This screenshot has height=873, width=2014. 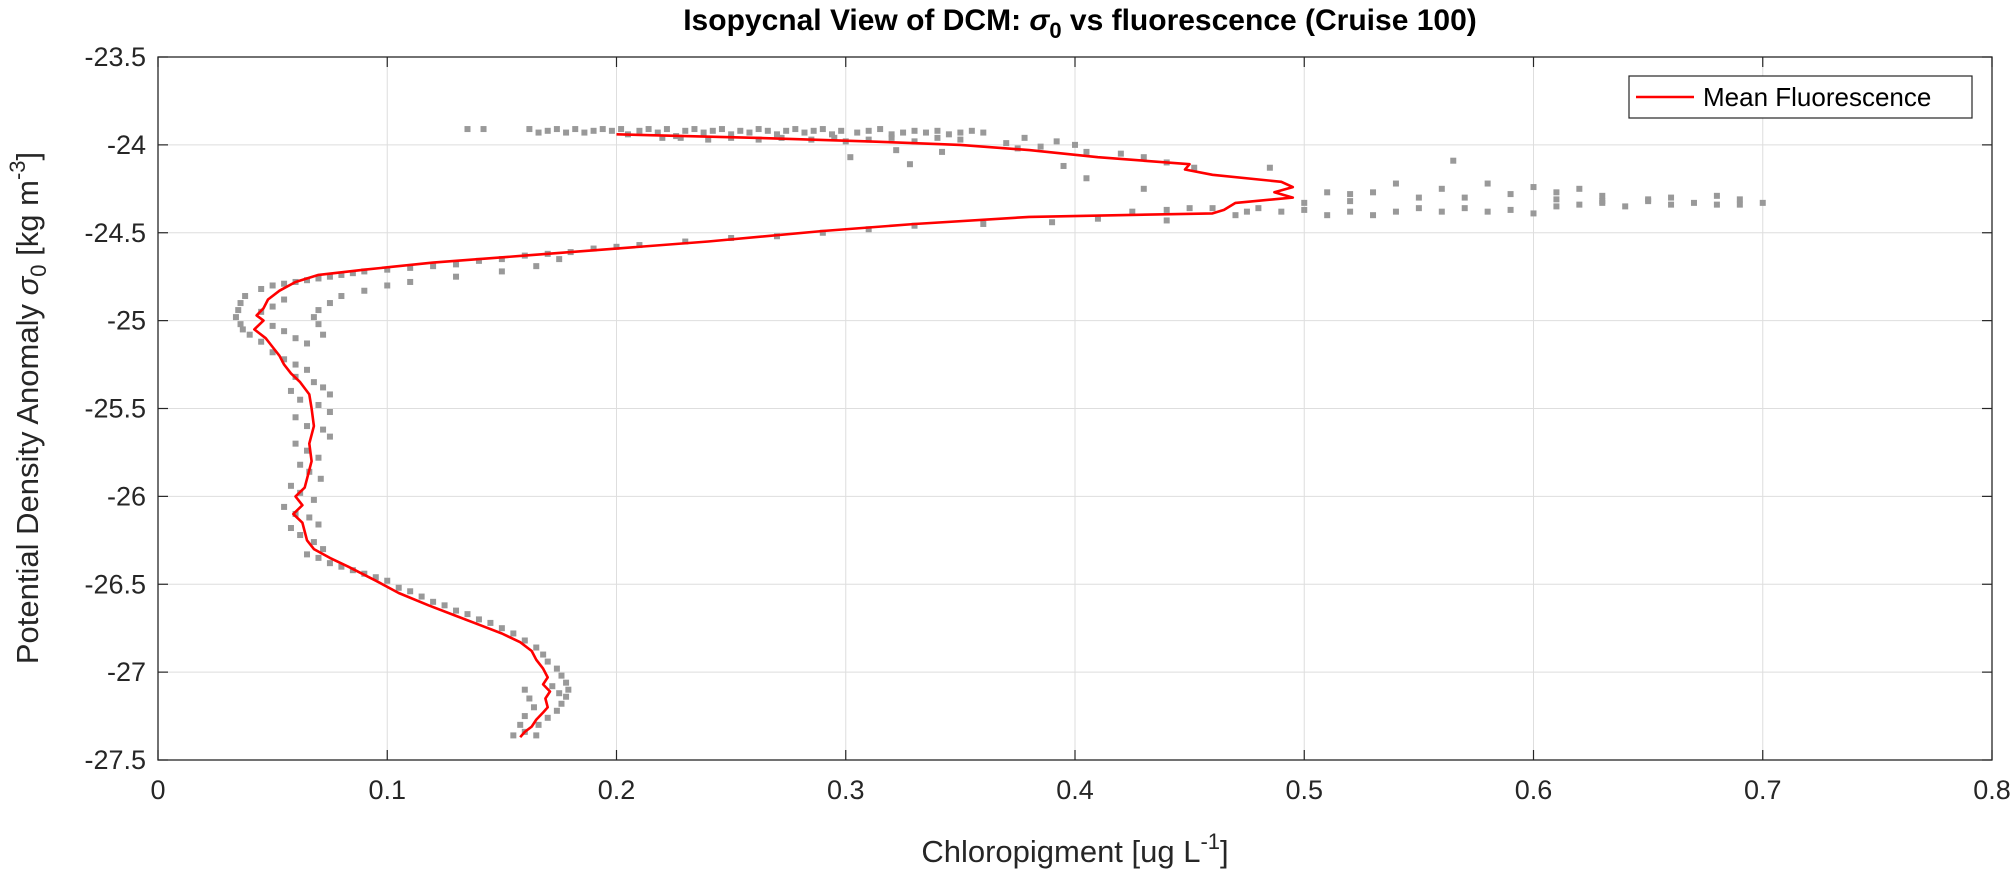 I want to click on x-tick-label: 0.8, so click(x=1992, y=790).